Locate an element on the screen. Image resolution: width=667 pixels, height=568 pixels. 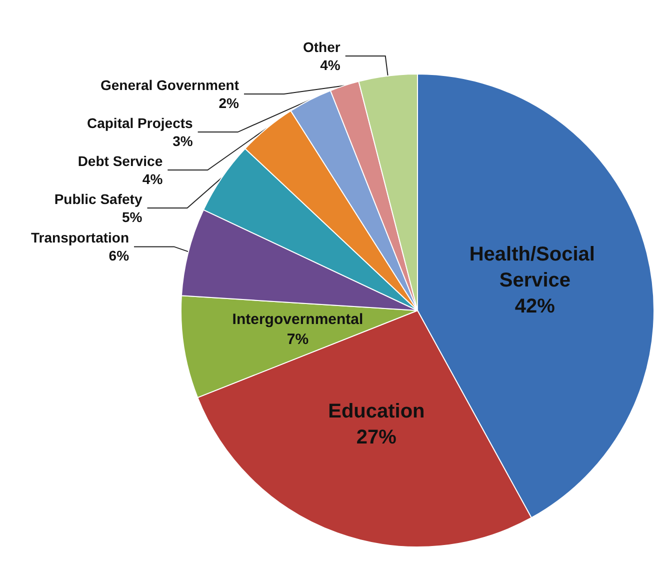
slice-label: Education is located at coordinates (376, 411).